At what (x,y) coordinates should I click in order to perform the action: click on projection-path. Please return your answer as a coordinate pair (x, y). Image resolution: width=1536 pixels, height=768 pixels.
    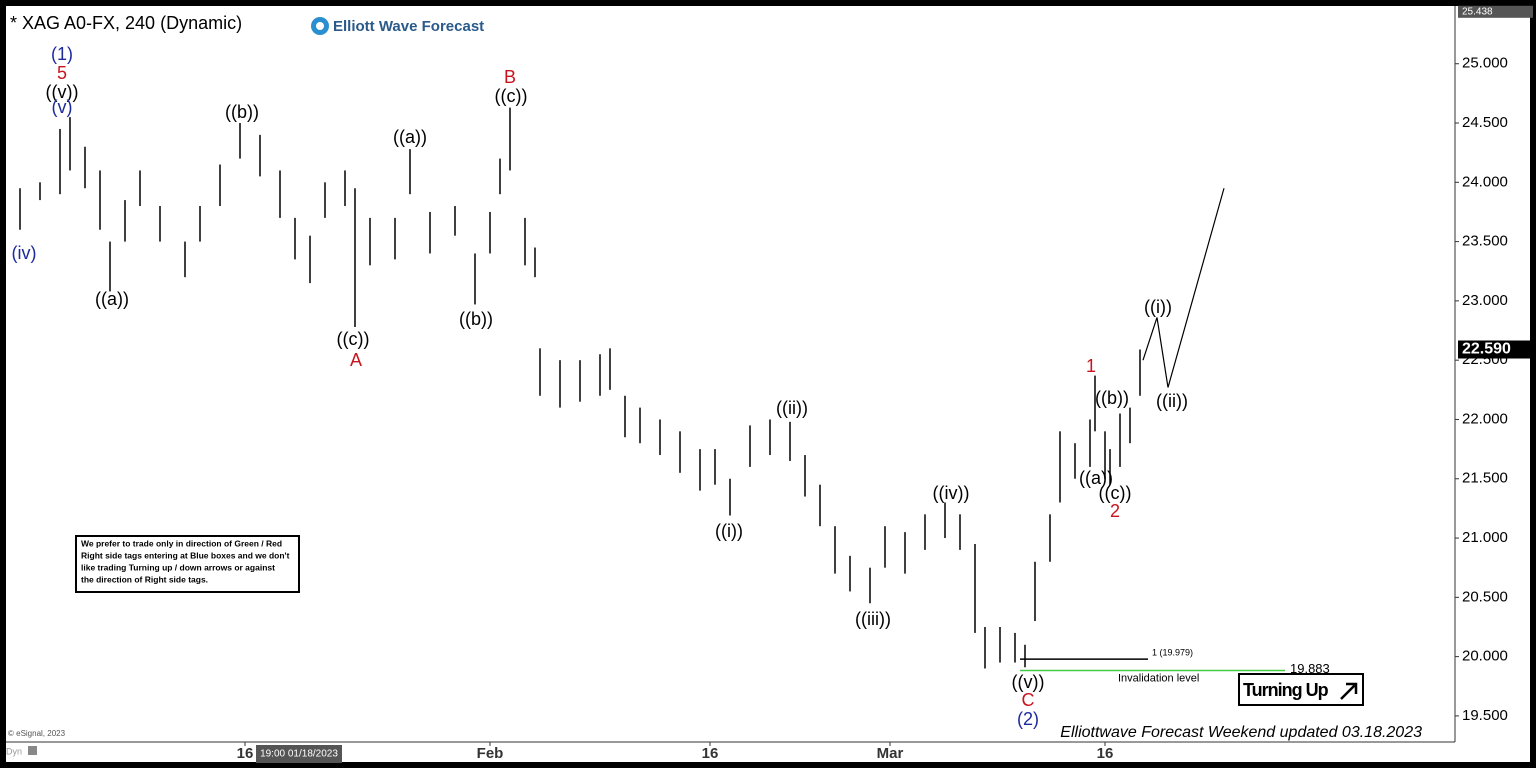
    Looking at the image, I should click on (1183, 288).